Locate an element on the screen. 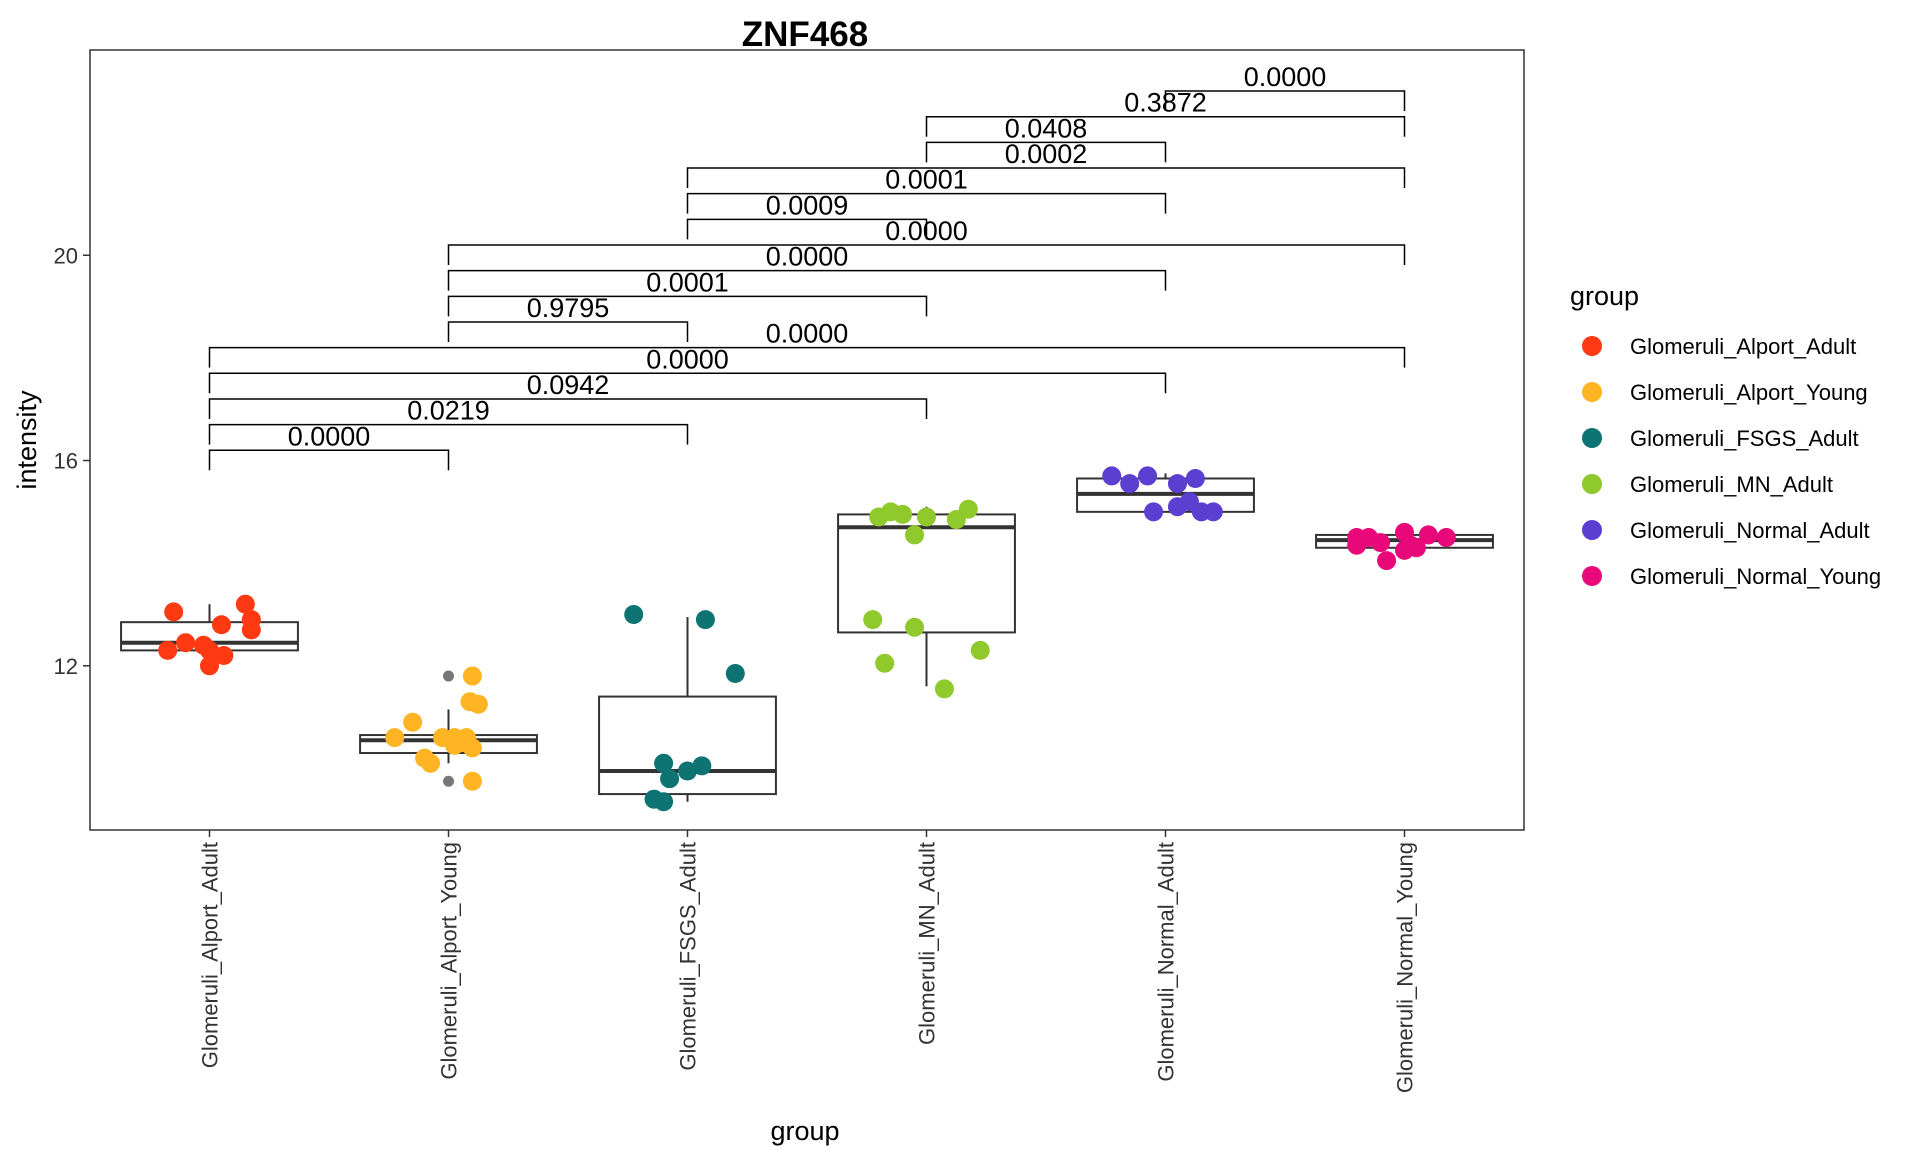 This screenshot has width=1920, height=1152. x-tick-label: Glomeruli_FSGS_Adult is located at coordinates (688, 956).